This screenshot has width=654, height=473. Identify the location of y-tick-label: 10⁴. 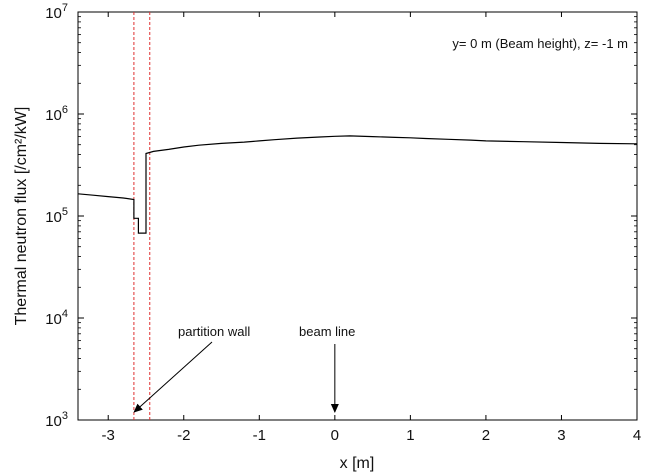
(56, 318).